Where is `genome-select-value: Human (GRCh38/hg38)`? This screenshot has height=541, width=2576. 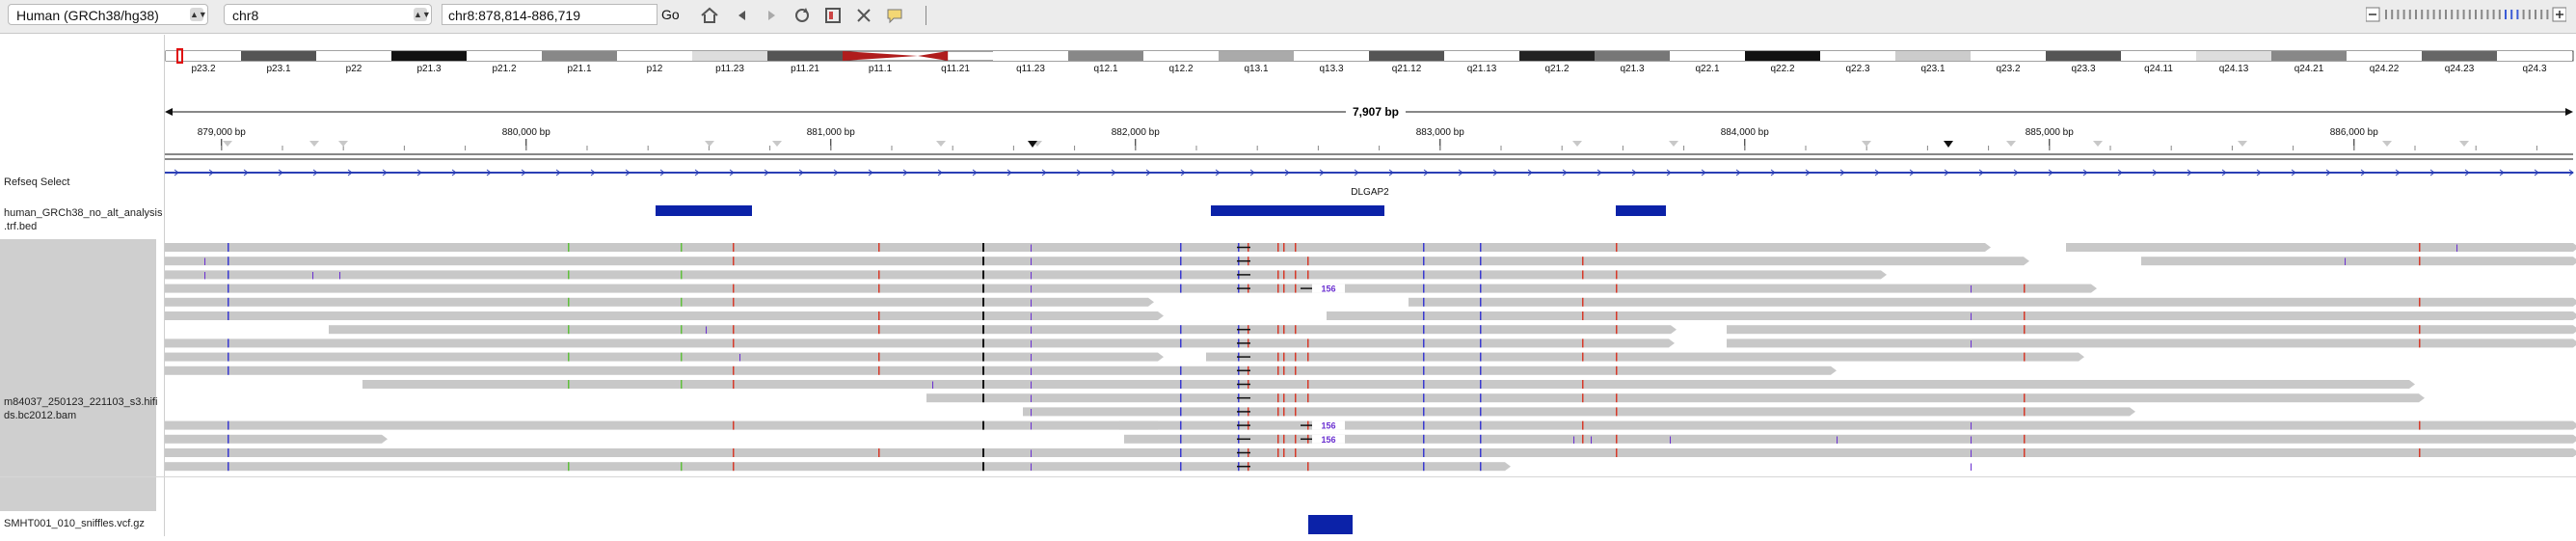
genome-select-value: Human (GRCh38/hg38) is located at coordinates (87, 15).